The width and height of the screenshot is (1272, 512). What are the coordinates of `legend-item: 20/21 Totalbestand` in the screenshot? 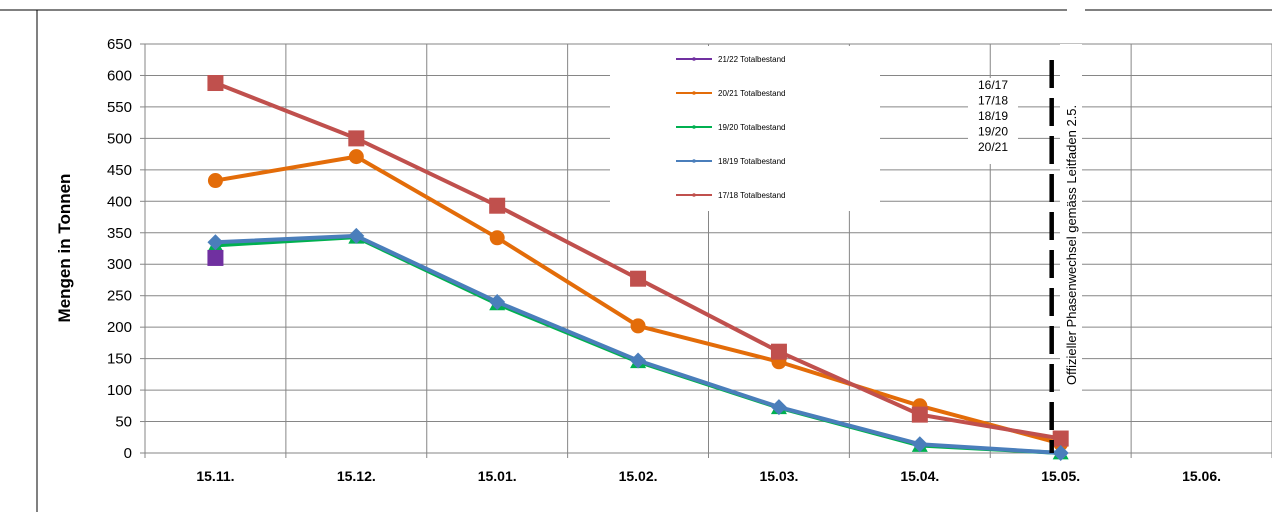 It's located at (730, 93).